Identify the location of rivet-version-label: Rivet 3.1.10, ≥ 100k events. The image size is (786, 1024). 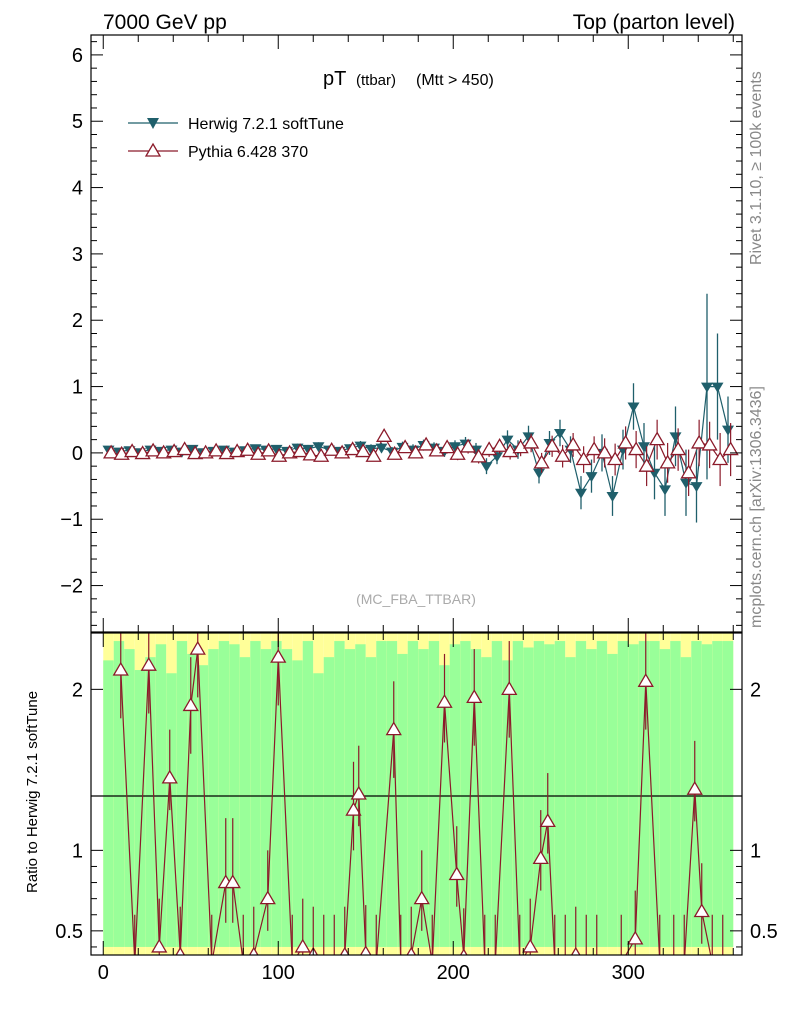
(756, 168).